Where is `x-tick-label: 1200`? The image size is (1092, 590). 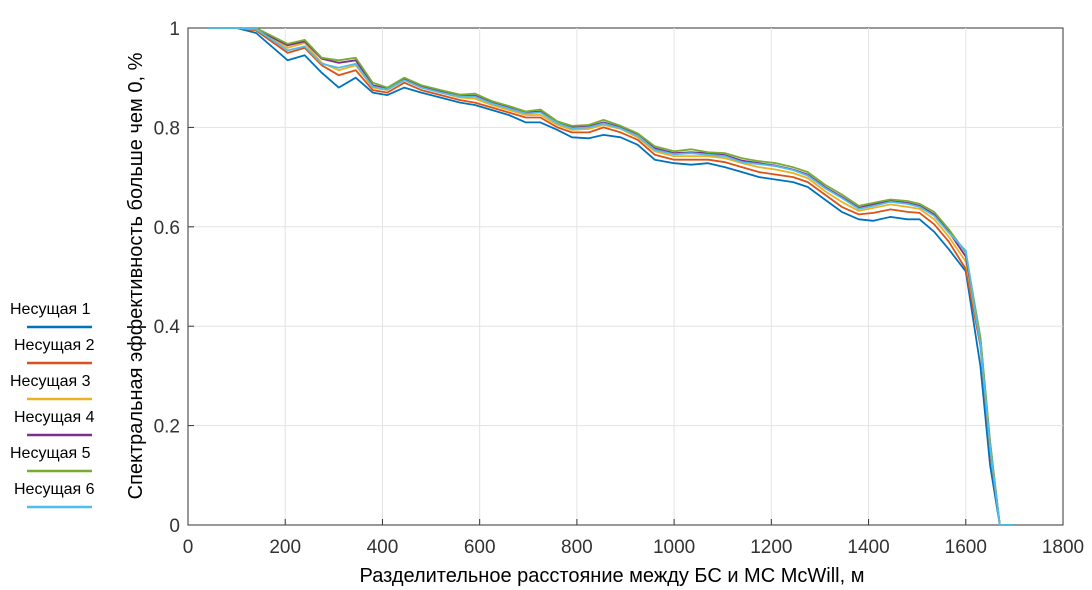 x-tick-label: 1200 is located at coordinates (771, 547).